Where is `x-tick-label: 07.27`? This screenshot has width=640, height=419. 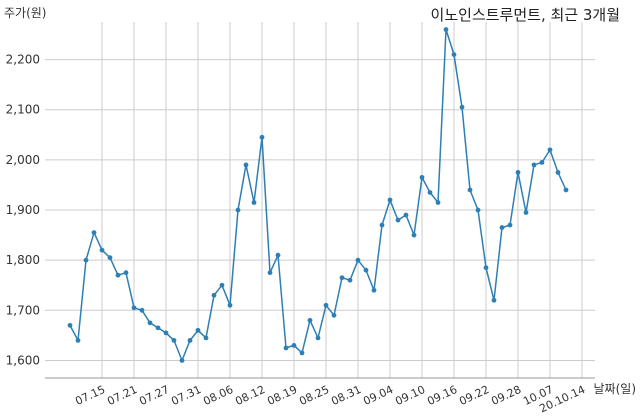 x-tick-label: 07.27 is located at coordinates (154, 395).